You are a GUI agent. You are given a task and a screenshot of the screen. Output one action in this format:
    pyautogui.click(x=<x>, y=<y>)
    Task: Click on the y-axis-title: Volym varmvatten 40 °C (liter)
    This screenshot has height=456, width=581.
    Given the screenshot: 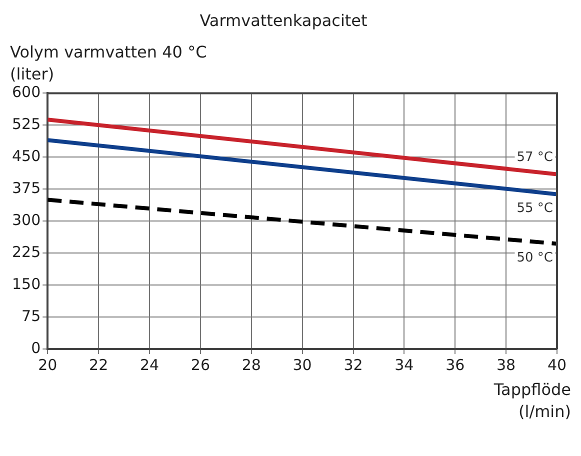 What is the action you would take?
    pyautogui.click(x=108, y=63)
    